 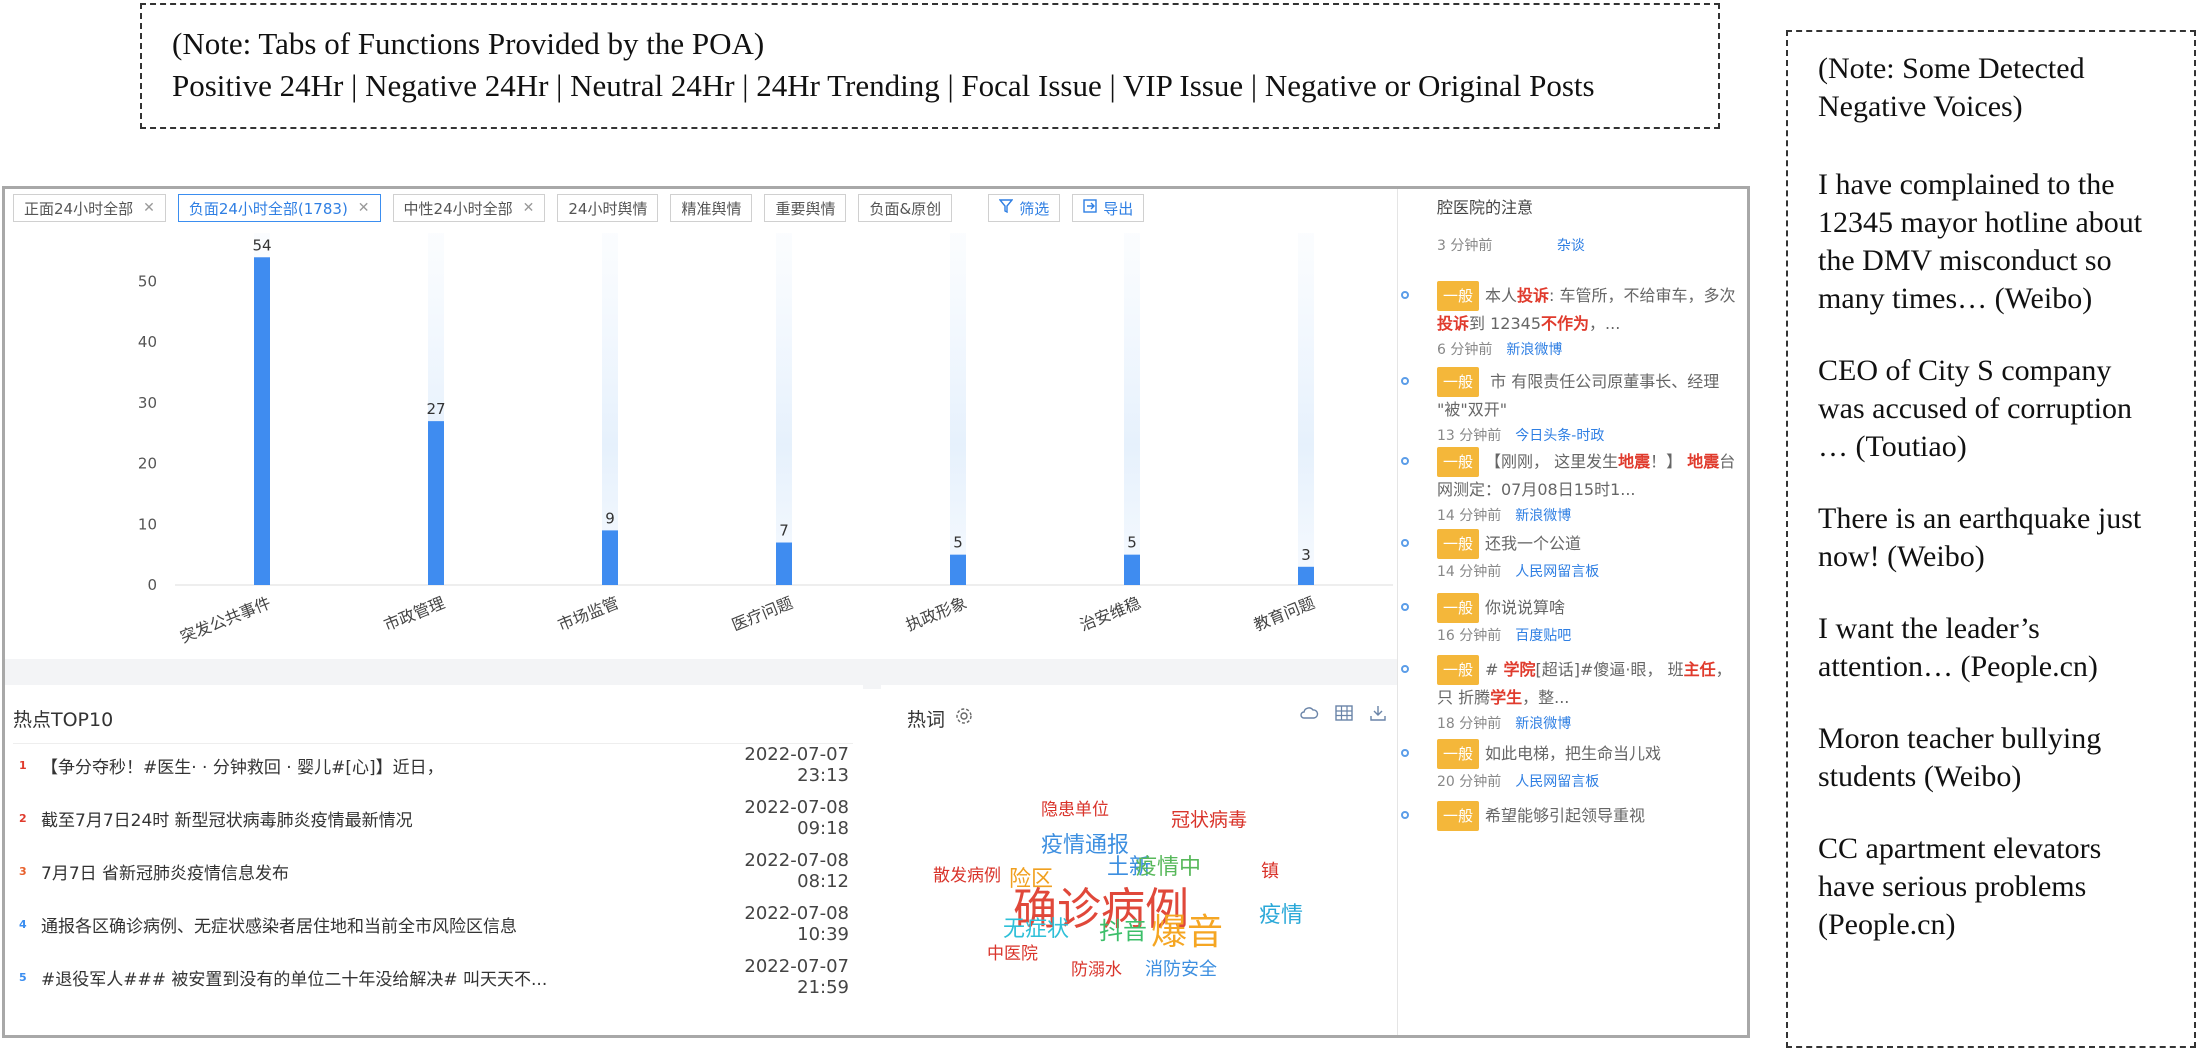 I want to click on tab-focal-issue: 精准舆情, so click(x=711, y=208).